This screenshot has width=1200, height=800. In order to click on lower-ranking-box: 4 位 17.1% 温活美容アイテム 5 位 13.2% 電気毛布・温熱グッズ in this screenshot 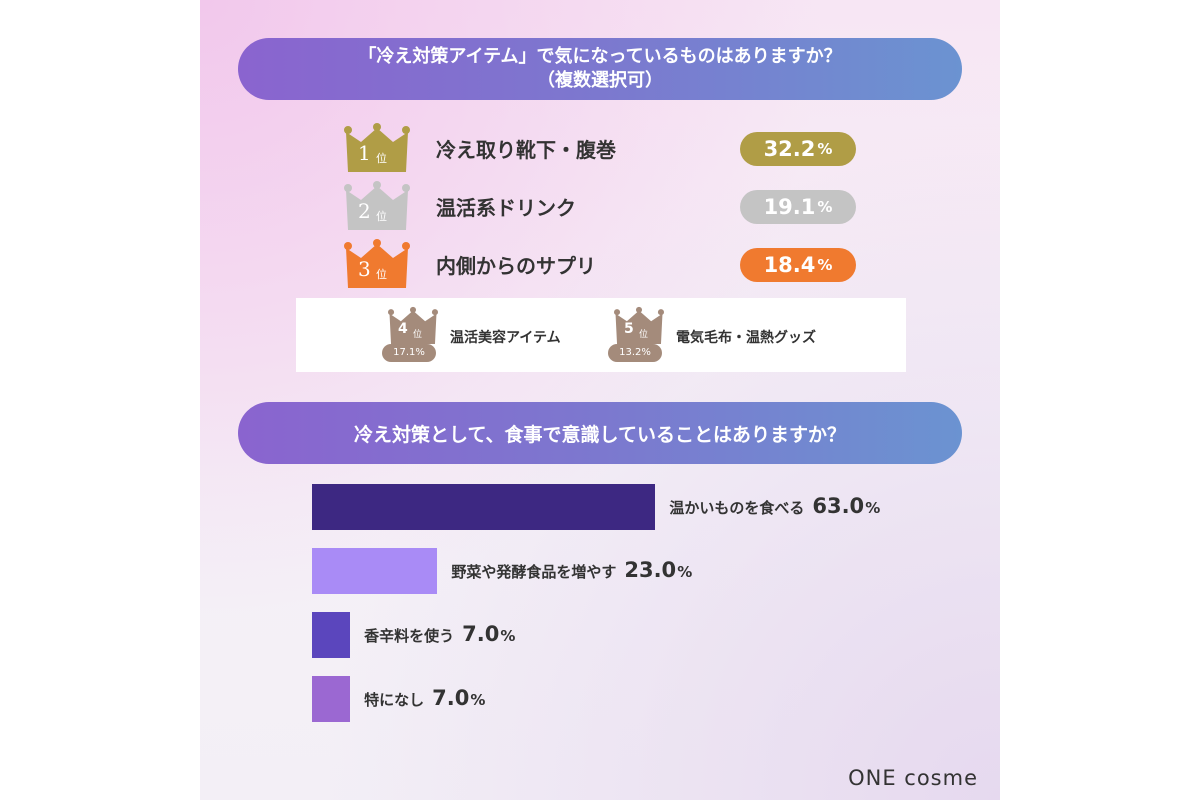, I will do `click(601, 335)`.